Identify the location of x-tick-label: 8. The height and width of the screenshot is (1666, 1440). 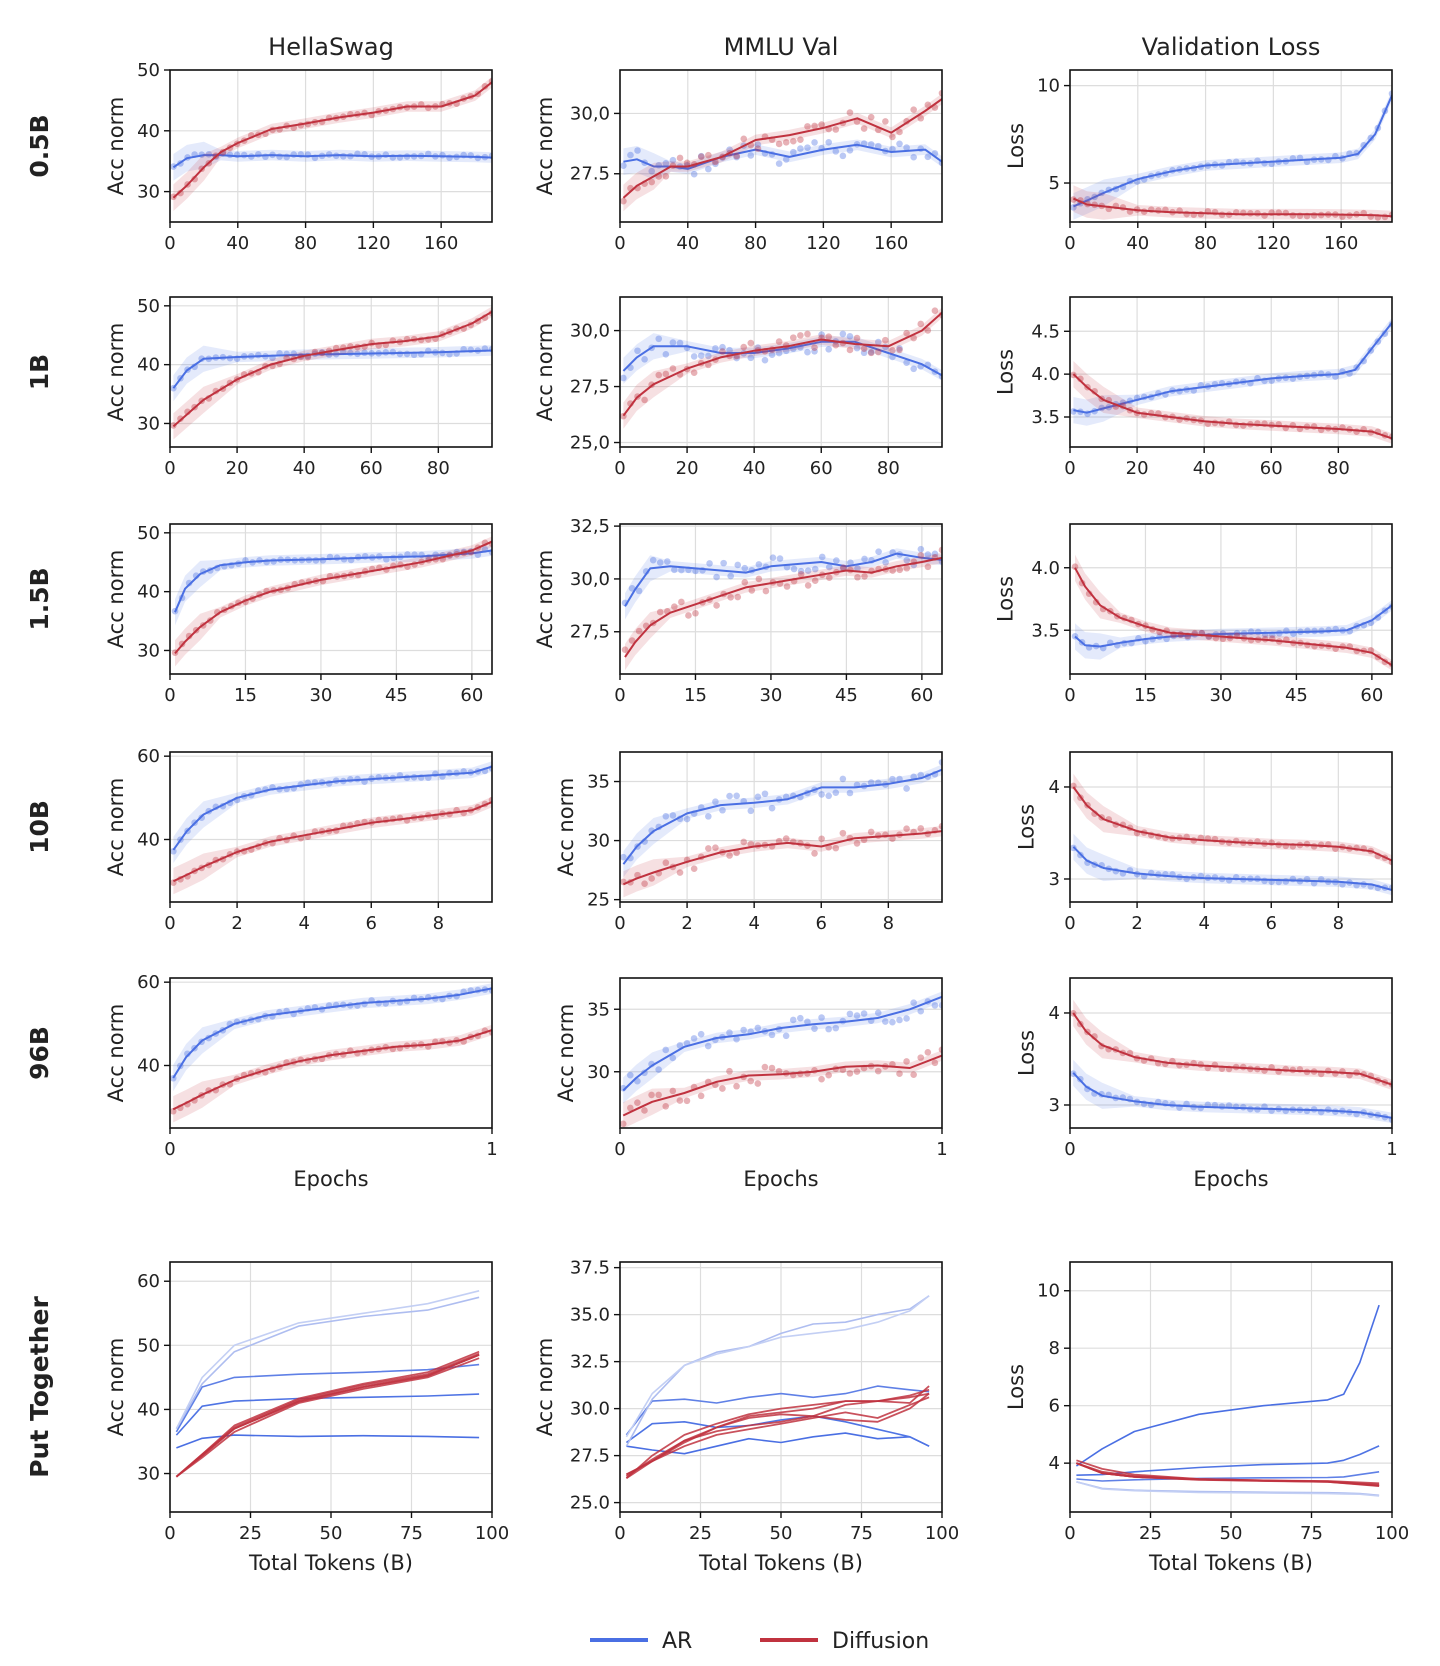
(888, 923).